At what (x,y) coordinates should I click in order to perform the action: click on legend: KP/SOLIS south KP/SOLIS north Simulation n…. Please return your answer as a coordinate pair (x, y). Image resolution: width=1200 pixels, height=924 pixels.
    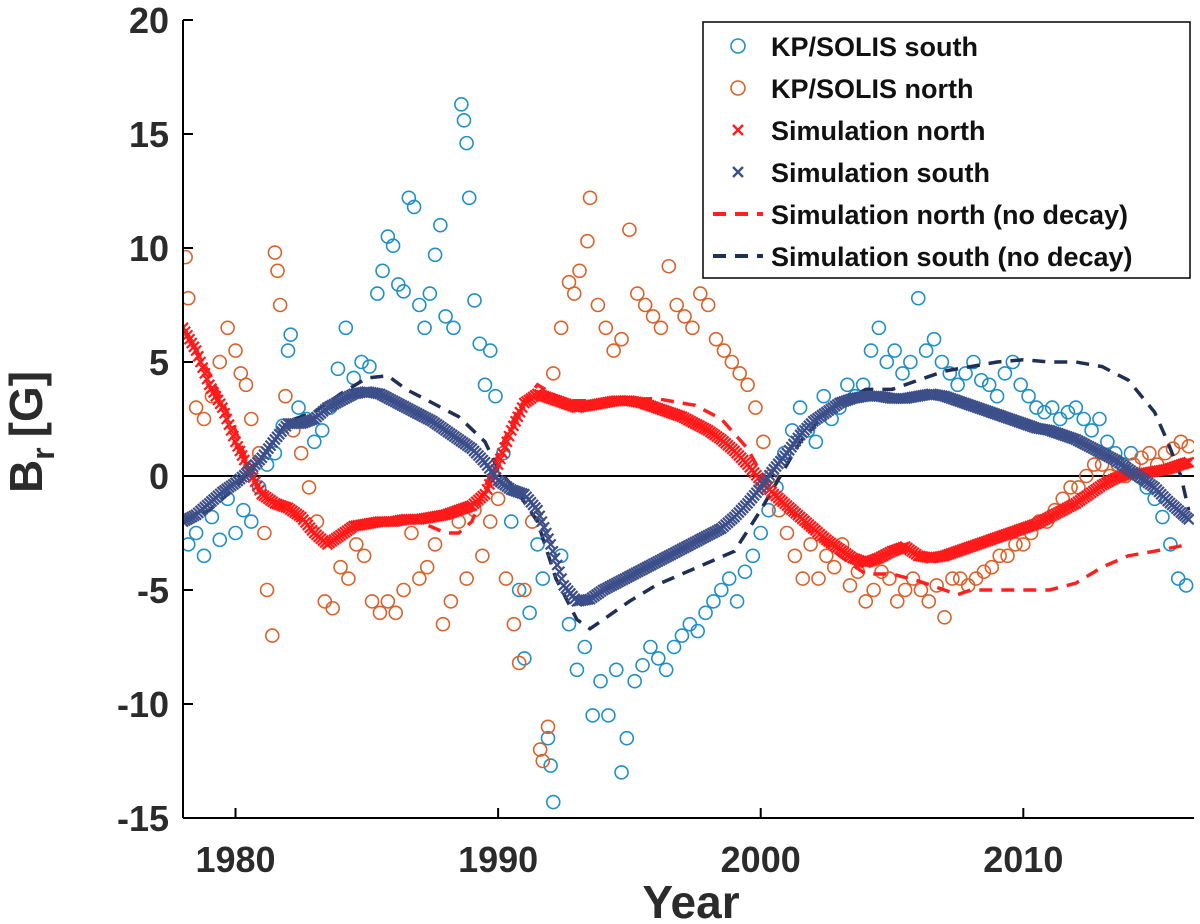
    Looking at the image, I should click on (946, 150).